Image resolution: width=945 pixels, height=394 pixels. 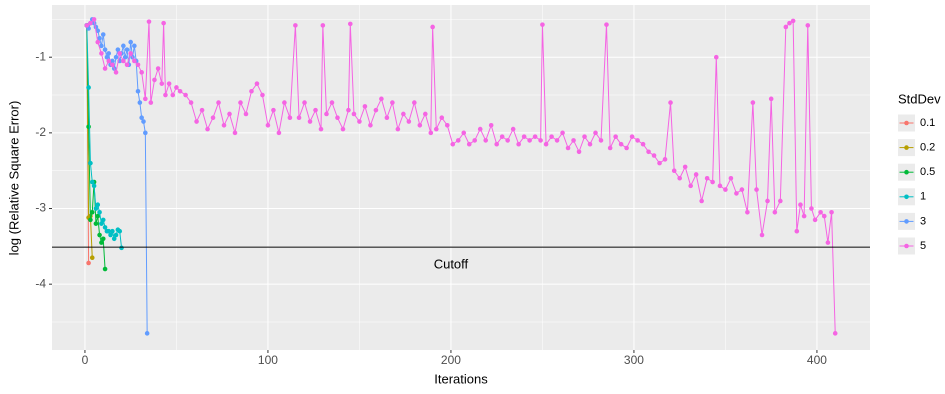 What do you see at coordinates (461, 378) in the screenshot?
I see `x-axis-title: Iterations` at bounding box center [461, 378].